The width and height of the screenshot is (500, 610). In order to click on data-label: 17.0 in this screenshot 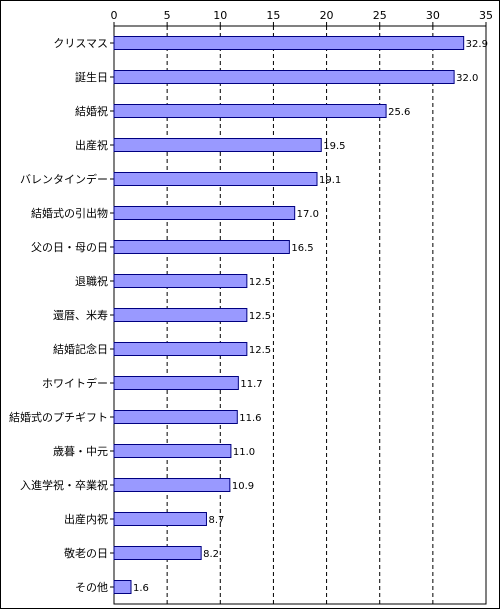, I will do `click(308, 214)`.